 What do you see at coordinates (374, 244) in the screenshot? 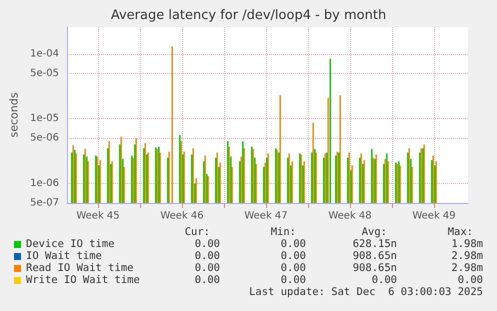
I see `text: 628.15n` at bounding box center [374, 244].